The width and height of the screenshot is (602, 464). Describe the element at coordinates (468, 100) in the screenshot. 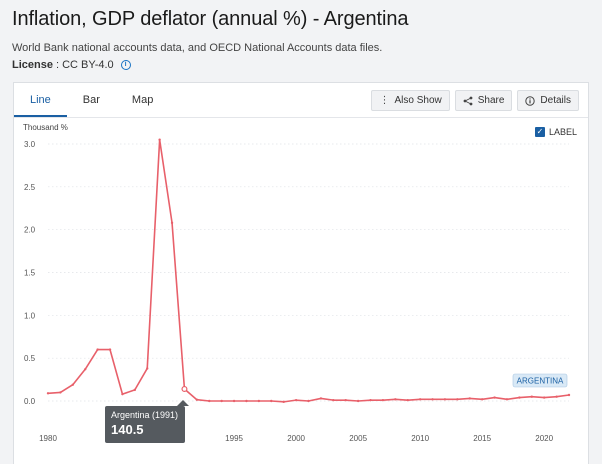

I see `share-icon` at that location.